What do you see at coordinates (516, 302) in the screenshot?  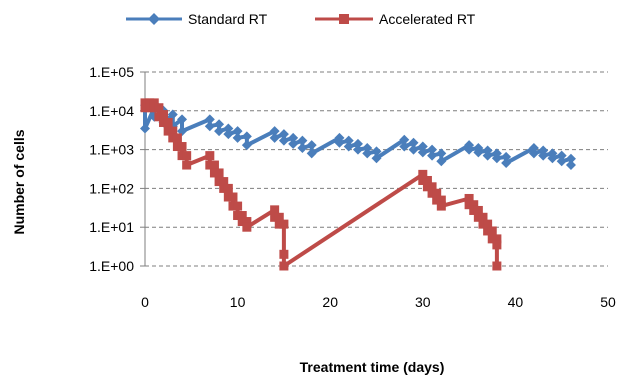 I see `x-tick-label: 40` at bounding box center [516, 302].